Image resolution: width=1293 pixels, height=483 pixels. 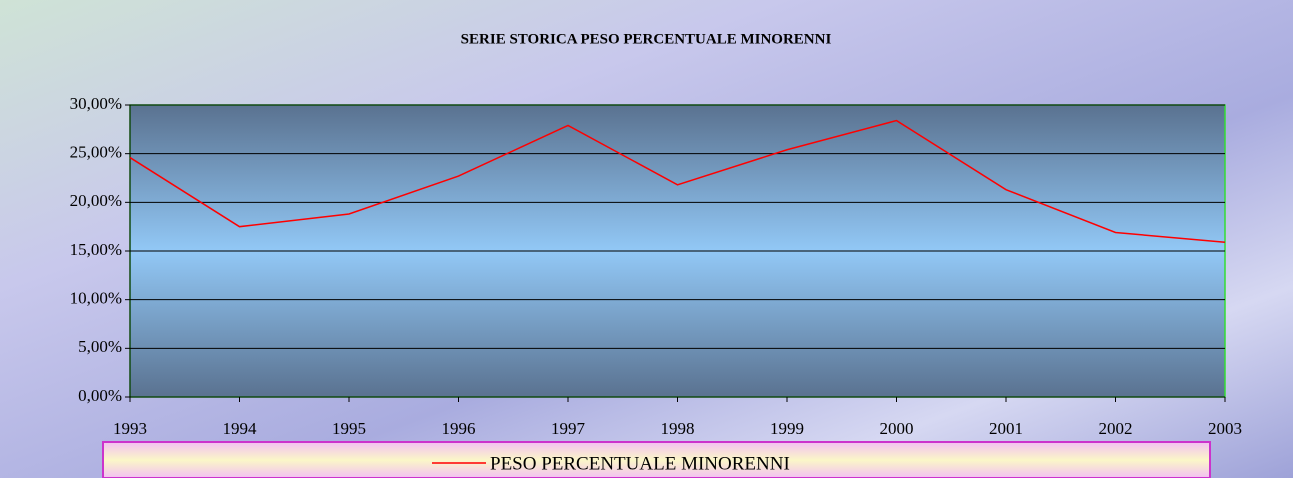 What do you see at coordinates (1116, 428) in the screenshot?
I see `x-tick-label: 2002` at bounding box center [1116, 428].